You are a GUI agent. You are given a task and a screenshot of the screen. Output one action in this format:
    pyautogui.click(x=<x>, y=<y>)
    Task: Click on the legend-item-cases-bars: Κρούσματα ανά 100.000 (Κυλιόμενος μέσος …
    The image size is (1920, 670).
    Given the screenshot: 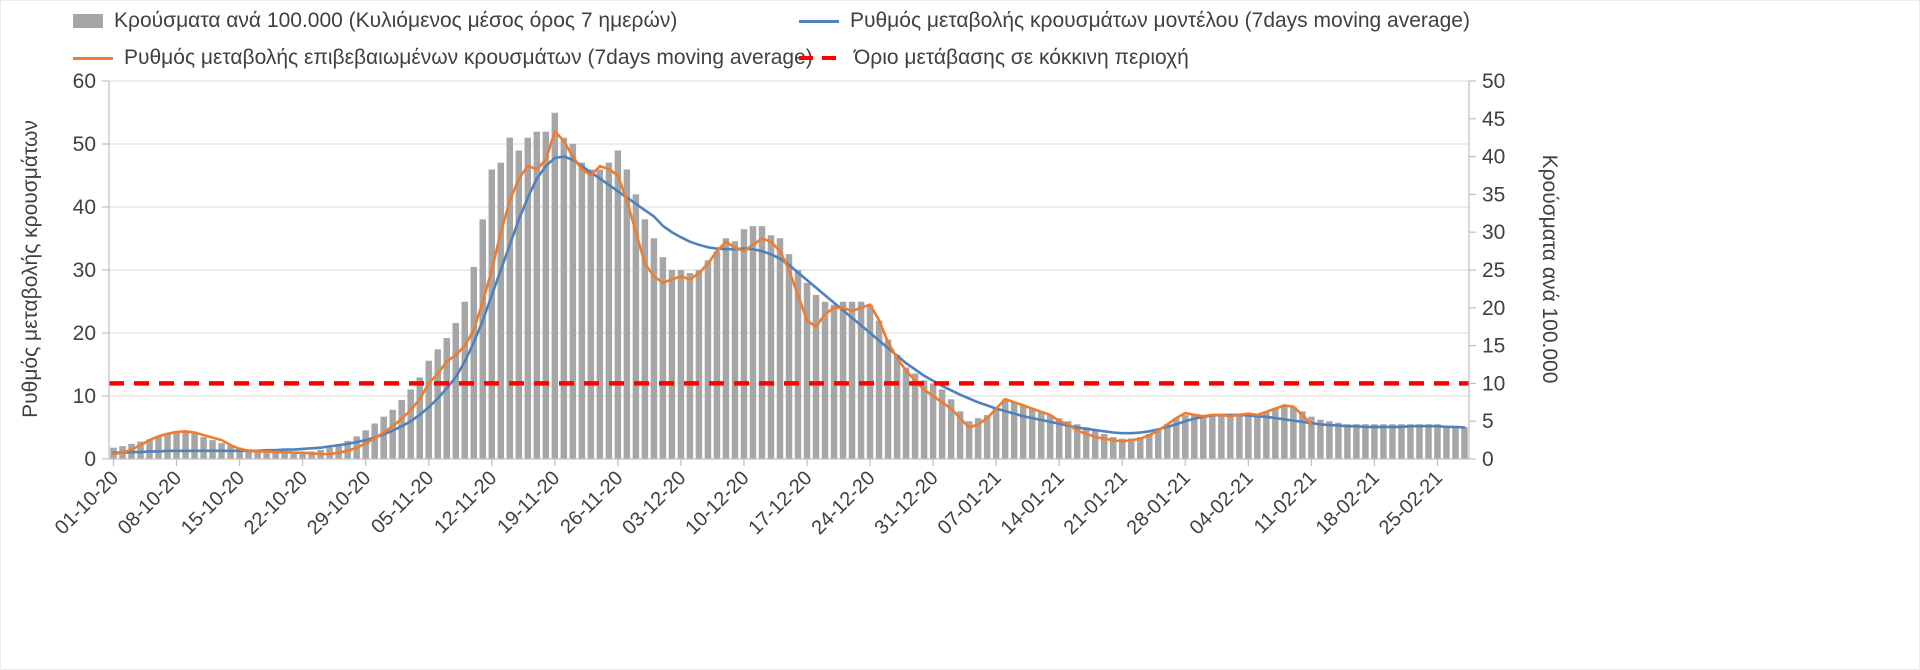 What is the action you would take?
    pyautogui.click(x=436, y=21)
    